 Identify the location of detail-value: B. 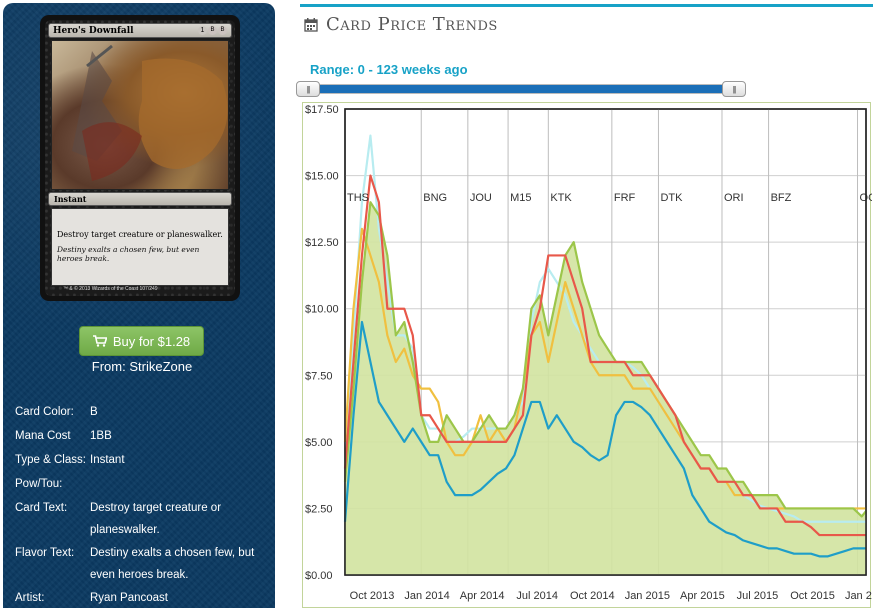
(94, 412).